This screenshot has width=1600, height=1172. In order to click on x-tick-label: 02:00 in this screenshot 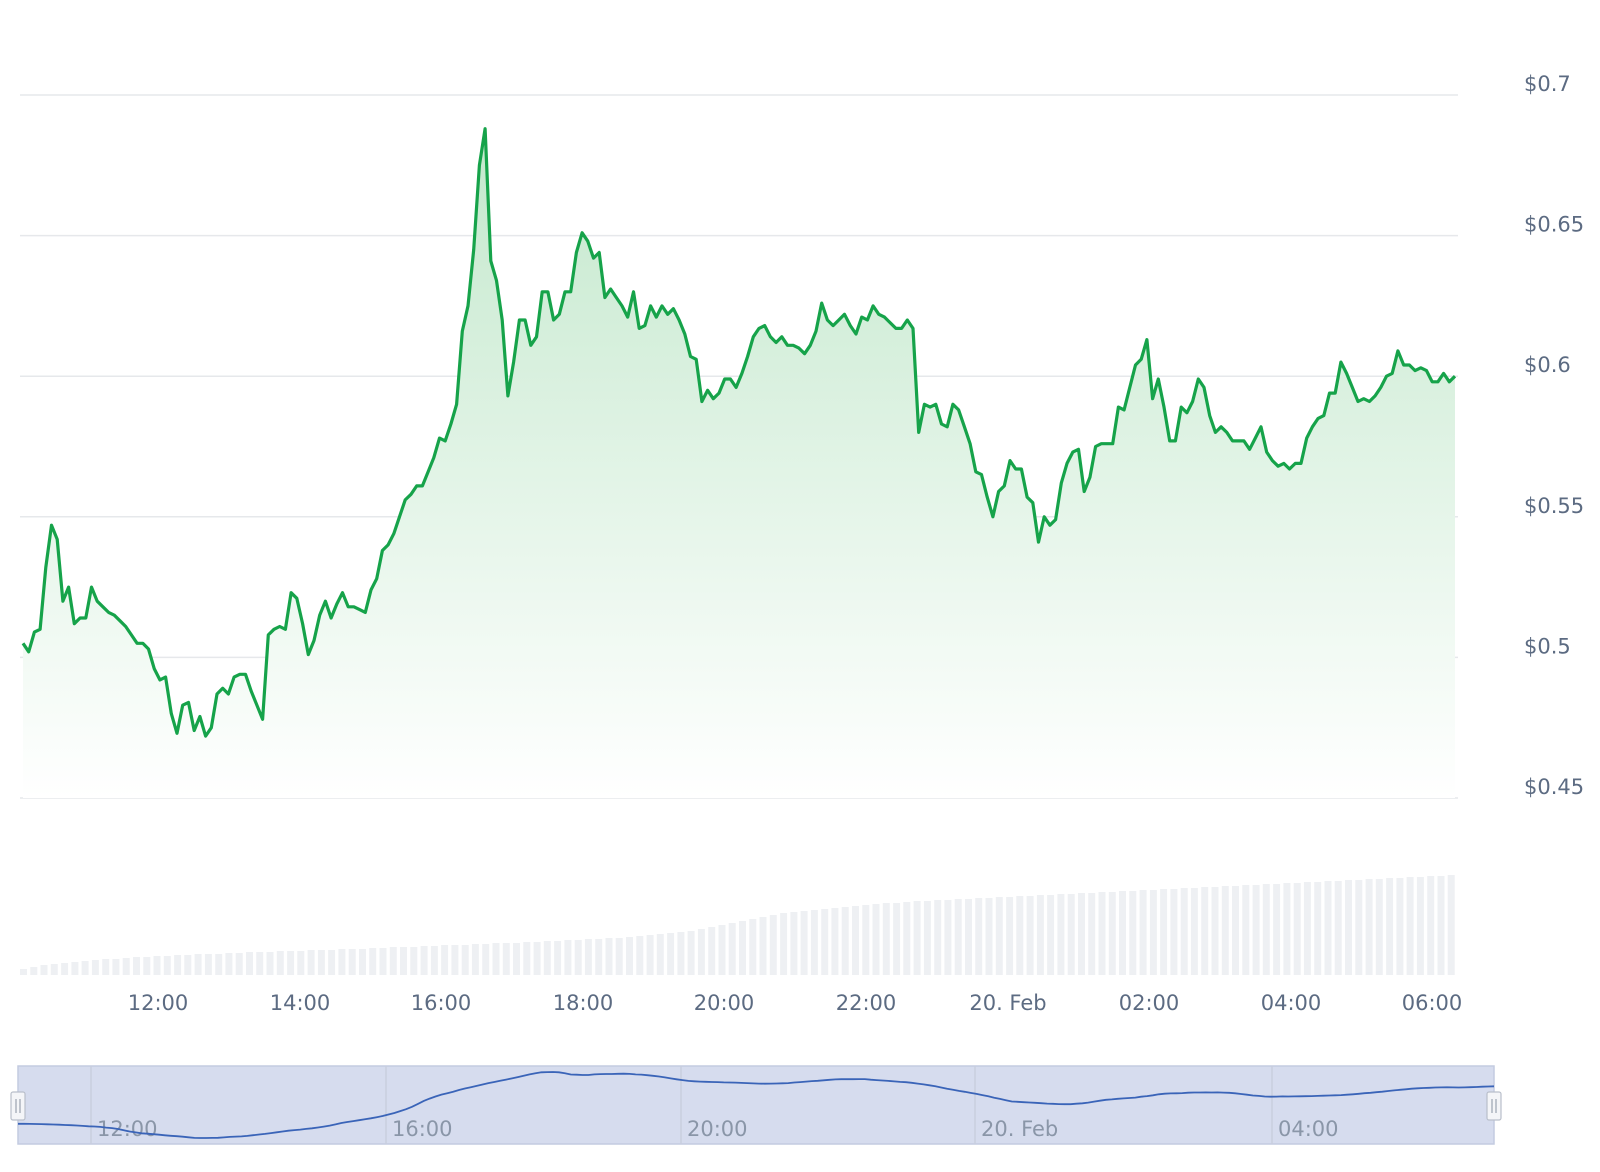, I will do `click(1149, 1003)`.